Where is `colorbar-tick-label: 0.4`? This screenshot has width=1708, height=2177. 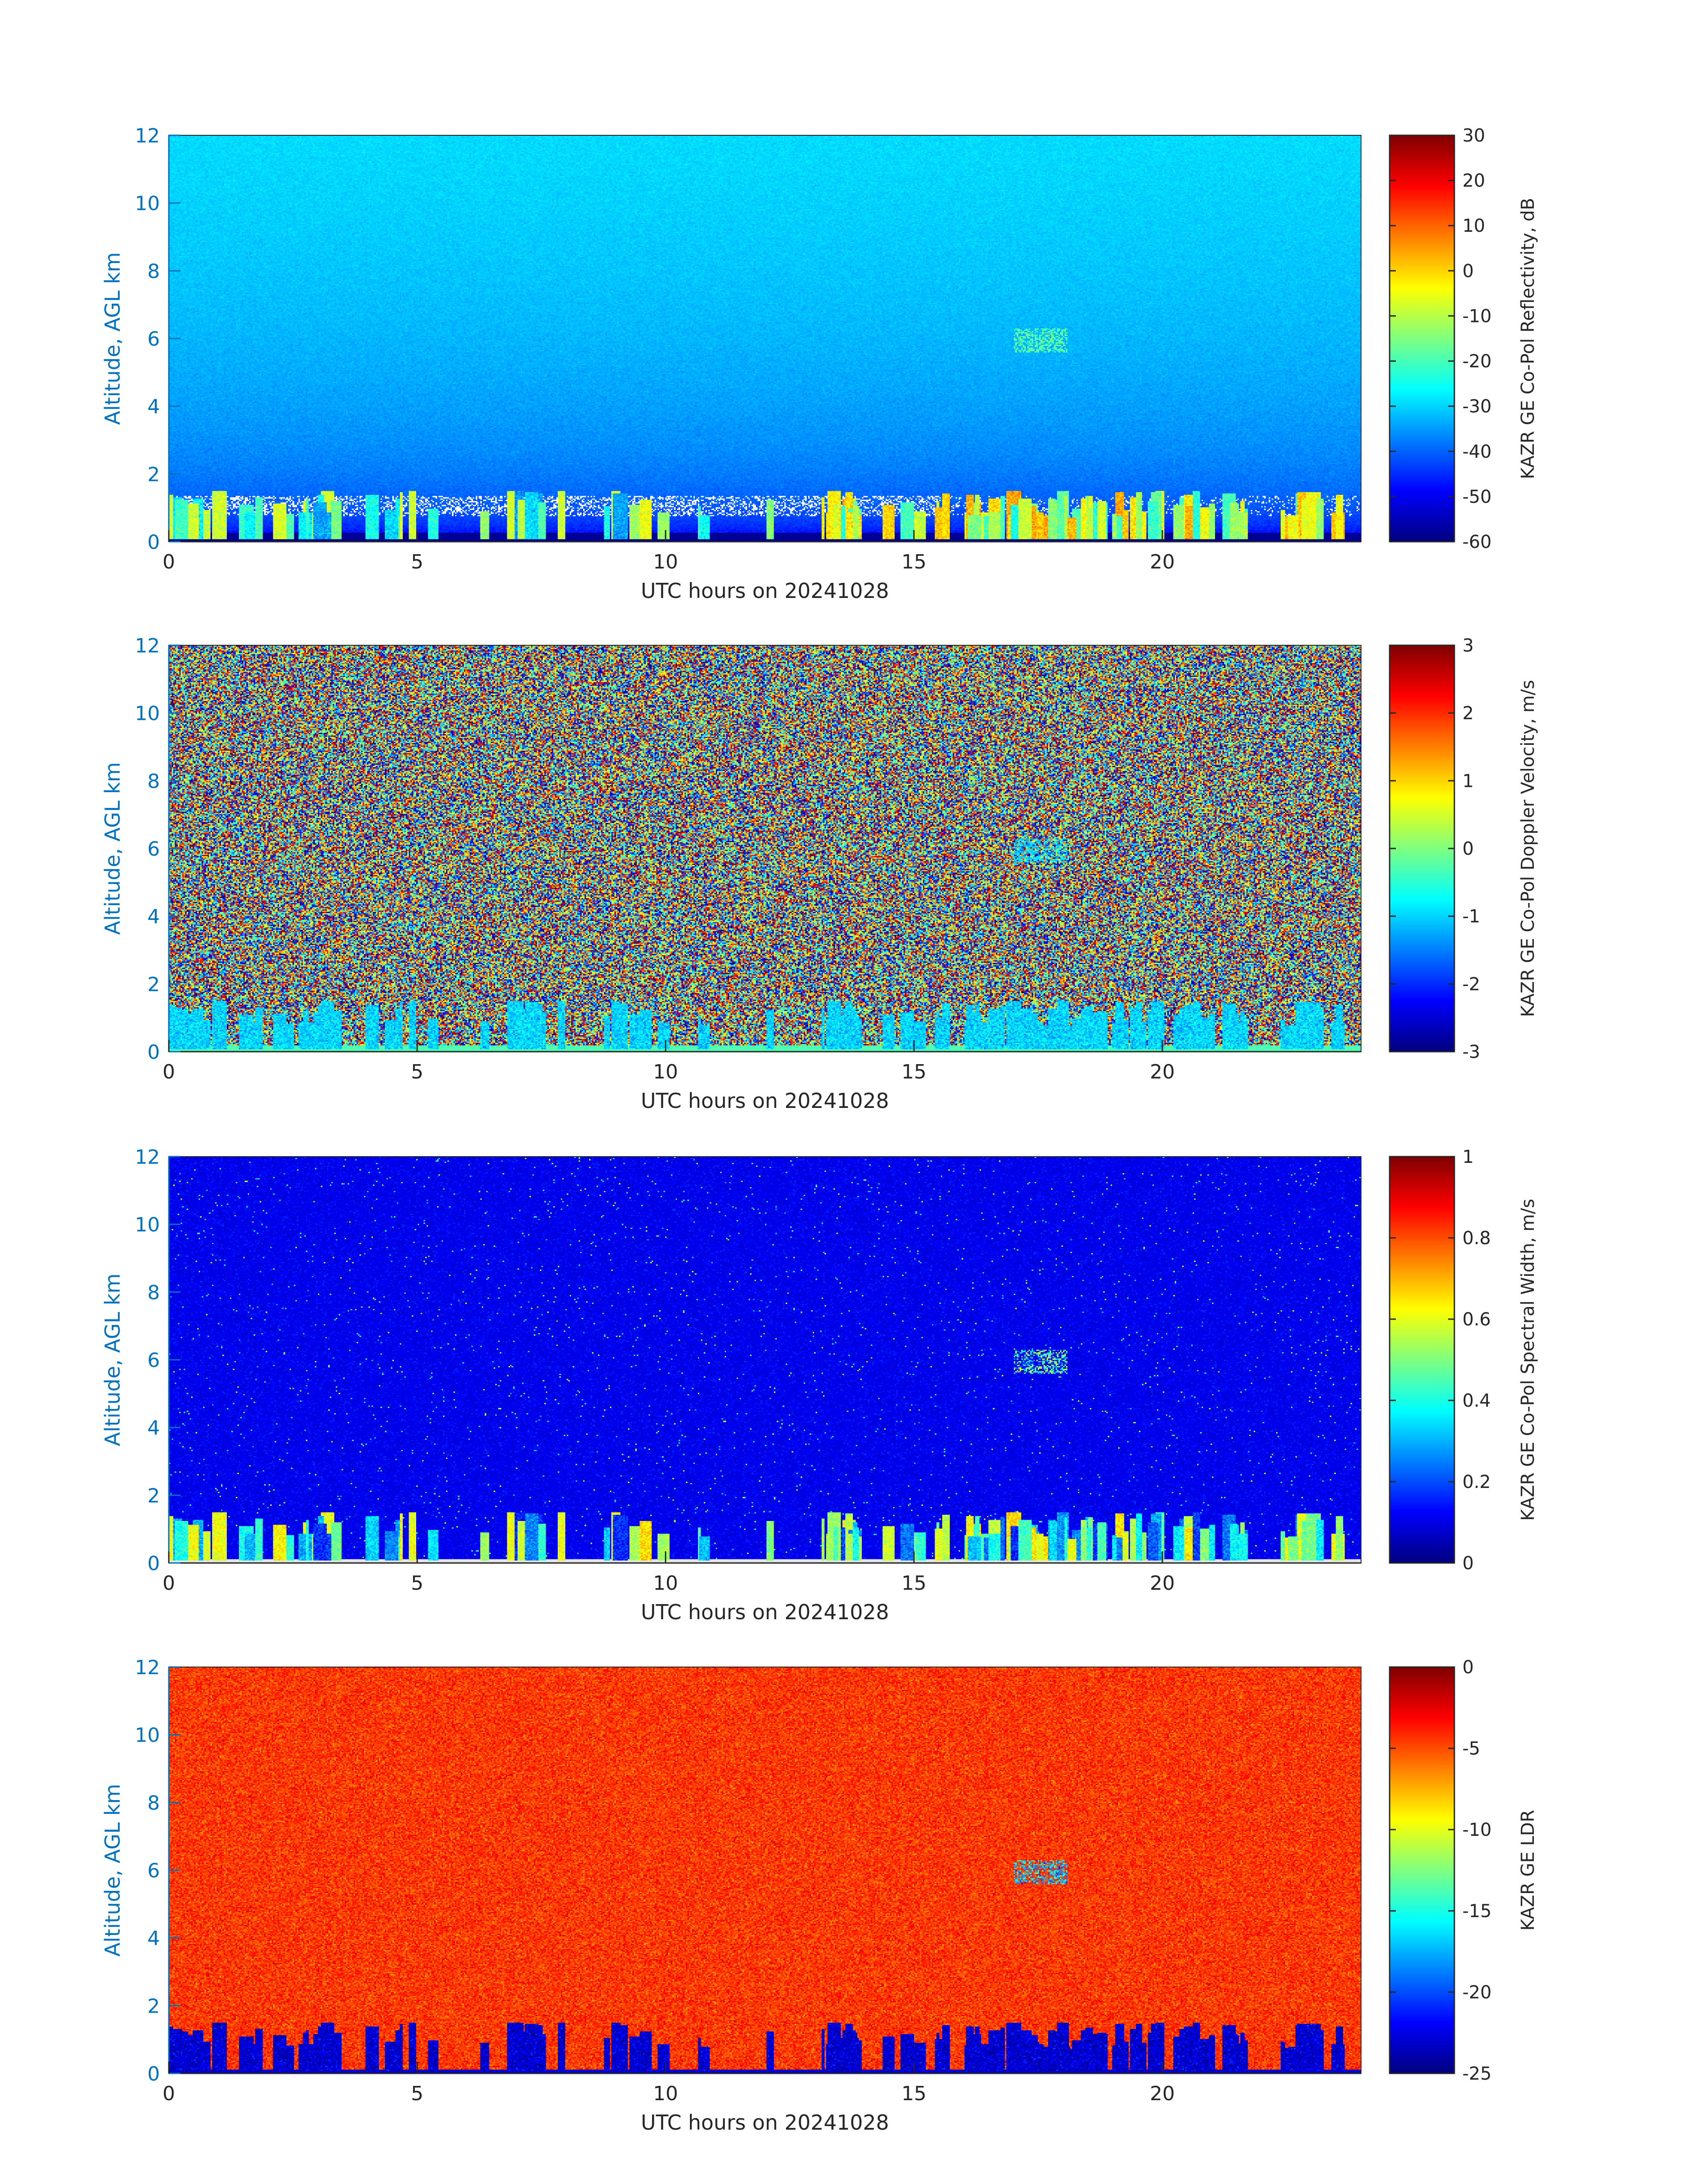
colorbar-tick-label: 0.4 is located at coordinates (1476, 1401).